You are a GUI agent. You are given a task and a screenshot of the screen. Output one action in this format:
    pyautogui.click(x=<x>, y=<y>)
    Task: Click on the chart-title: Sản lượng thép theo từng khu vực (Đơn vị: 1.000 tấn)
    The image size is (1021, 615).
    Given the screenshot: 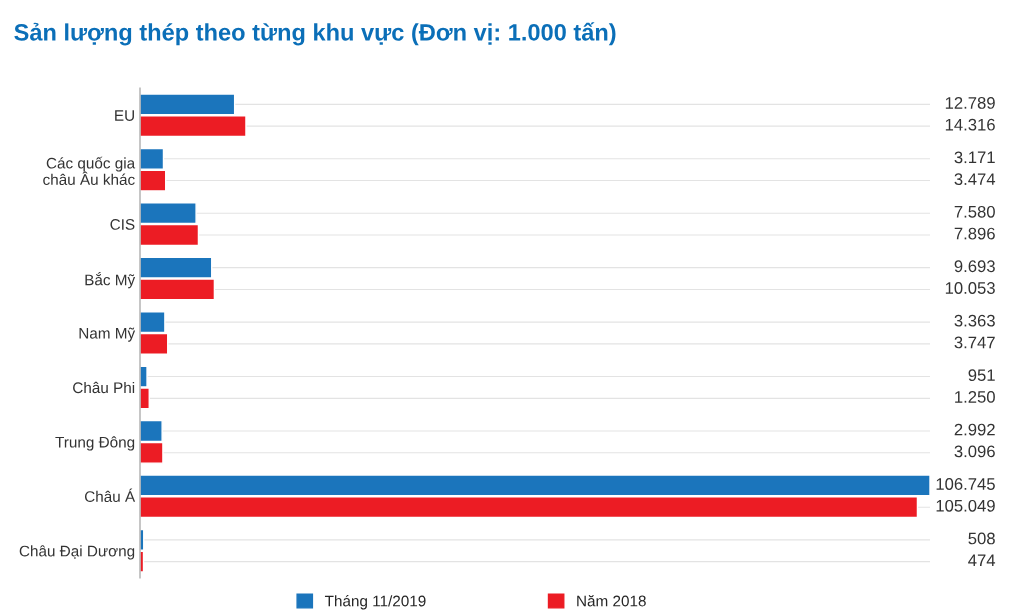 What is the action you would take?
    pyautogui.click(x=315, y=34)
    